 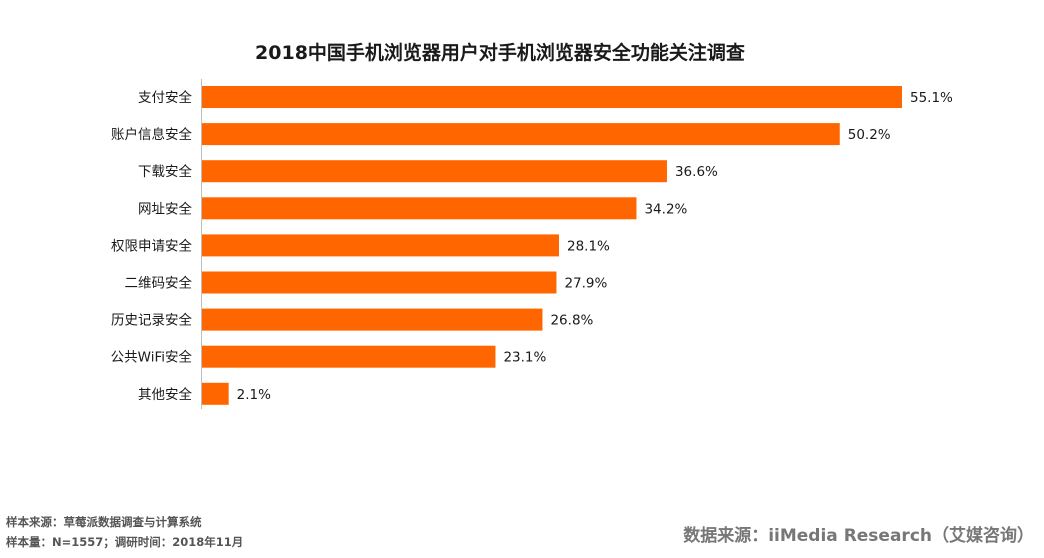 I want to click on category-label: 公共WiFi安全, so click(x=152, y=357).